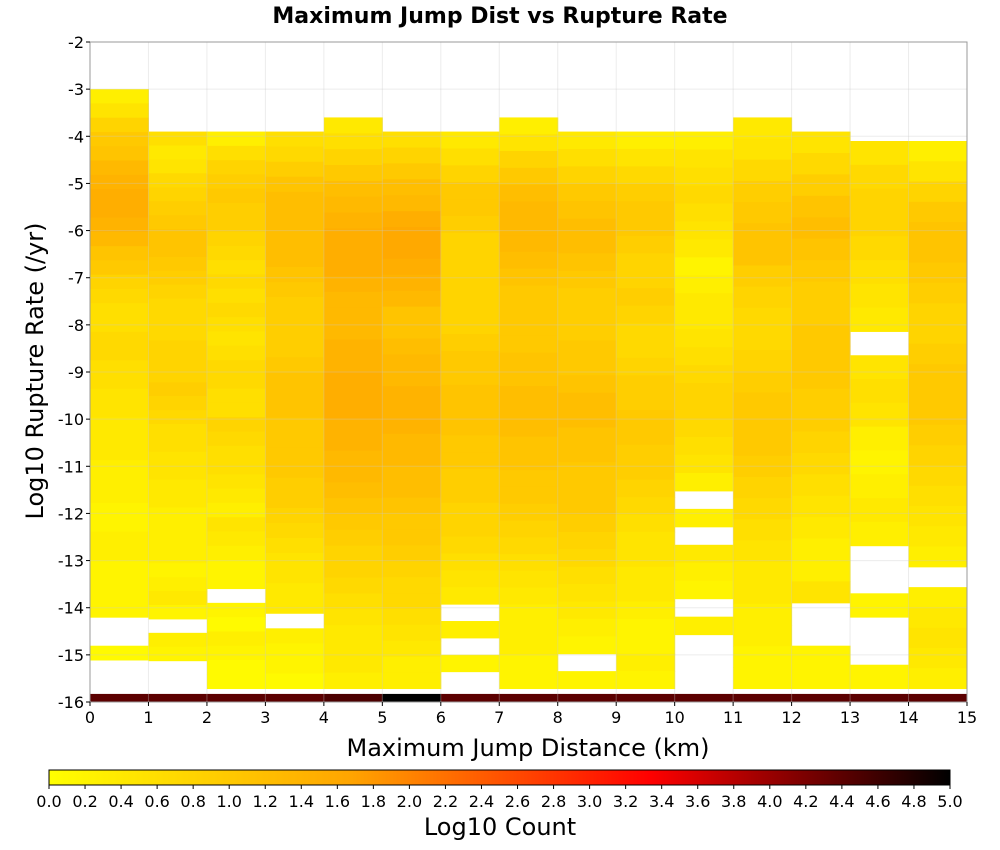 Image resolution: width=1000 pixels, height=850 pixels. What do you see at coordinates (791, 717) in the screenshot?
I see `x-tick-label: 12` at bounding box center [791, 717].